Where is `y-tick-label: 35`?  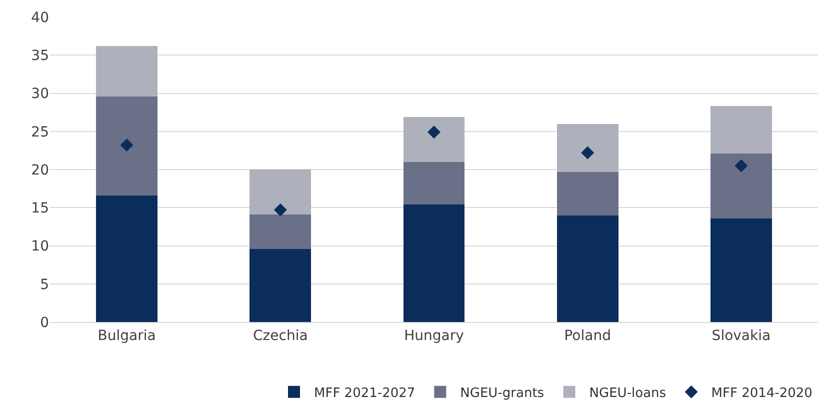
y-tick-label: 35 is located at coordinates (40, 56).